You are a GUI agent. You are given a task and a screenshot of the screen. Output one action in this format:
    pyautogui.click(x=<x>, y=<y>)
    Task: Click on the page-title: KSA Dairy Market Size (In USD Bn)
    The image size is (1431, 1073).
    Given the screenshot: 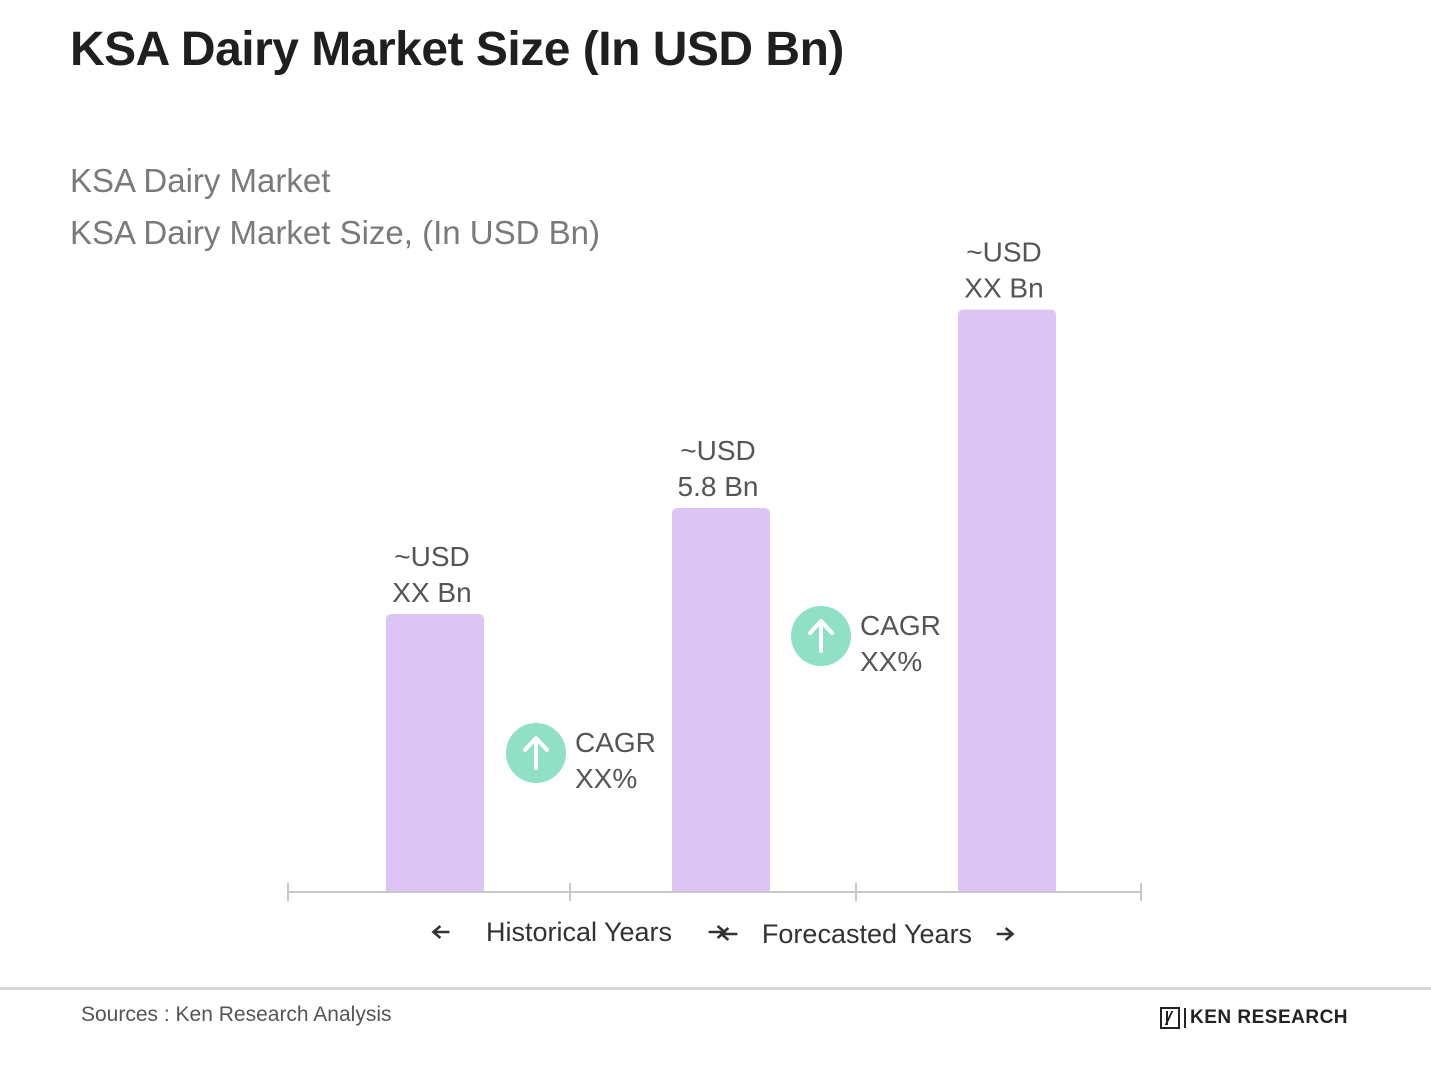 What is the action you would take?
    pyautogui.click(x=457, y=49)
    